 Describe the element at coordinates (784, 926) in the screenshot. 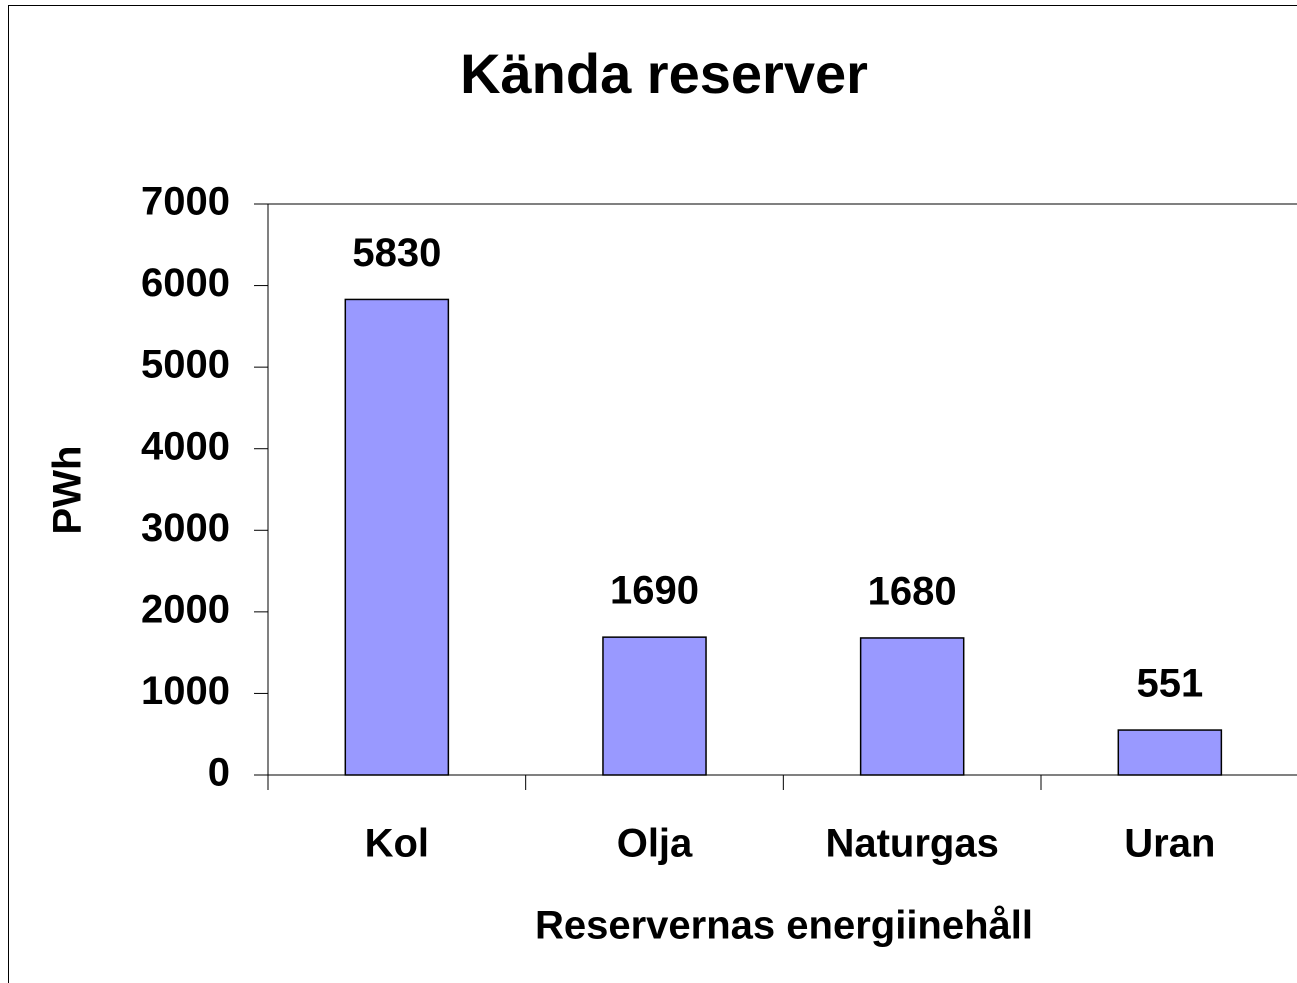

I see `x-axis-label: Reservernas energiinehåll` at that location.